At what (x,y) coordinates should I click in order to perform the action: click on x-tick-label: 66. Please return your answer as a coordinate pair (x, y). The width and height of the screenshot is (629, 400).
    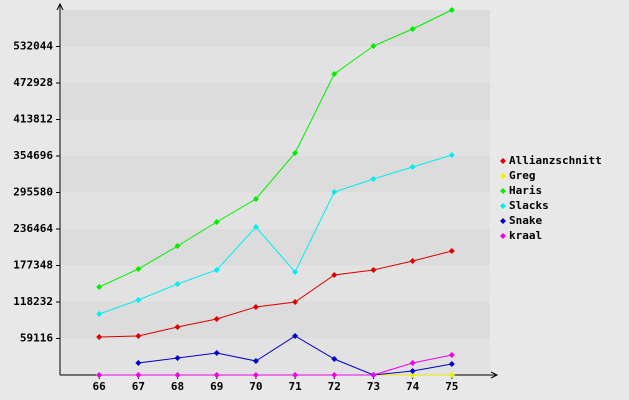
    Looking at the image, I should click on (100, 386).